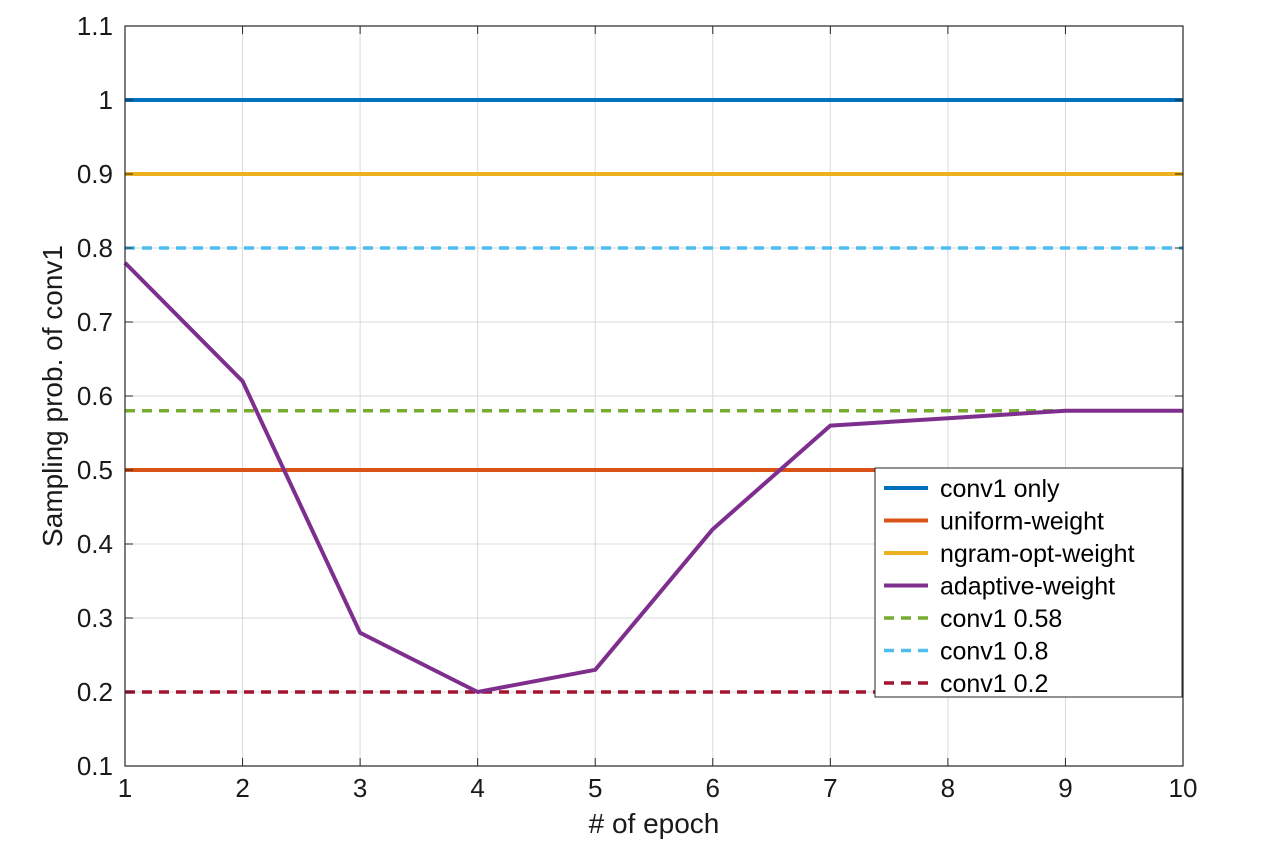 Image resolution: width=1280 pixels, height=848 pixels. I want to click on x-tick-label: 6, so click(713, 788).